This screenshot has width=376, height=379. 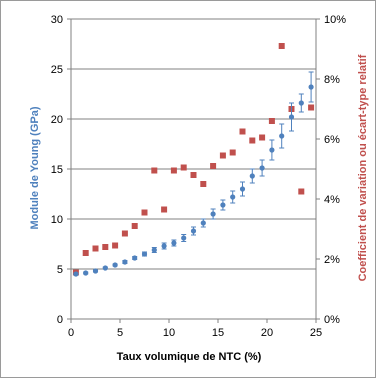 What do you see at coordinates (332, 80) in the screenshot?
I see `right-tick-label: 8%` at bounding box center [332, 80].